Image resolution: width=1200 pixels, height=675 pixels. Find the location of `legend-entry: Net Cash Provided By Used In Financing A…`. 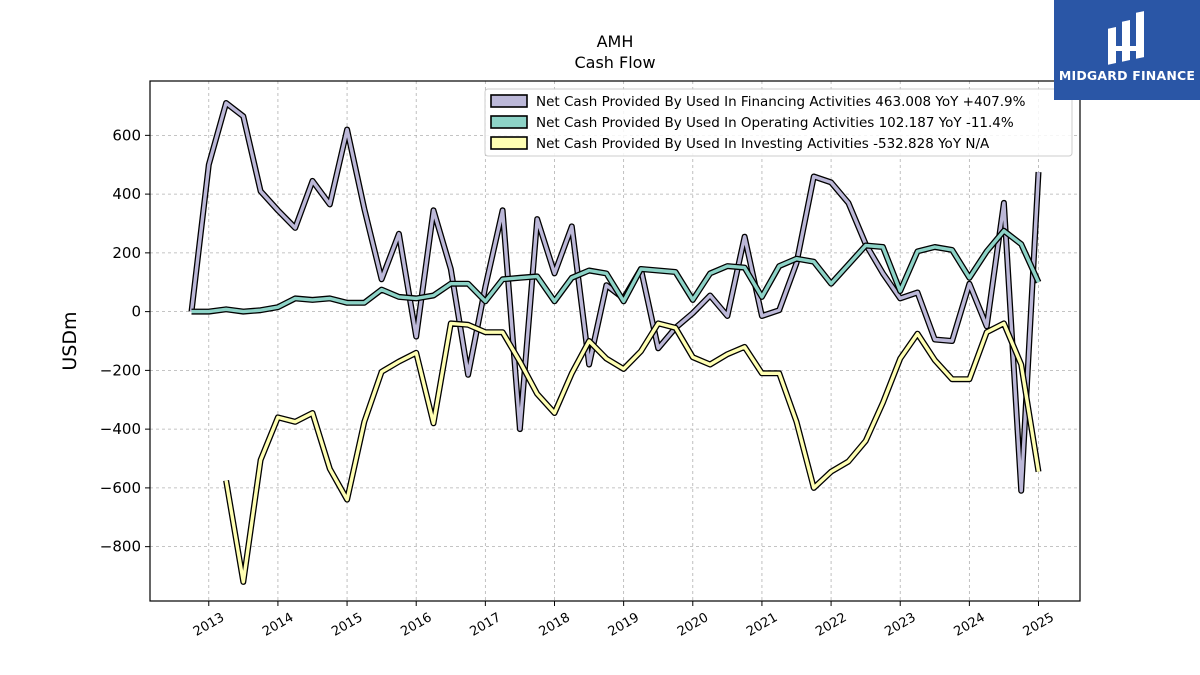

legend-entry: Net Cash Provided By Used In Financing A… is located at coordinates (781, 102).